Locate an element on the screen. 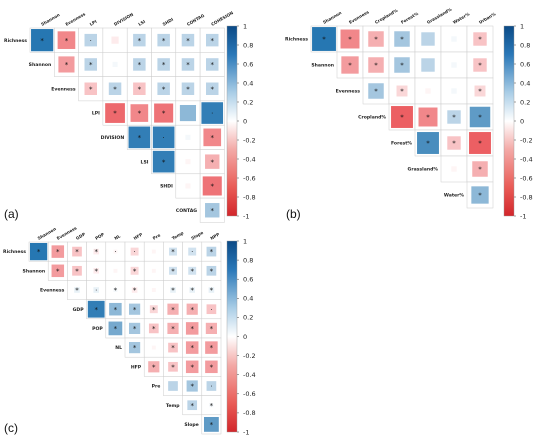 The height and width of the screenshot is (444, 550). row-label: GDP is located at coordinates (79, 310).